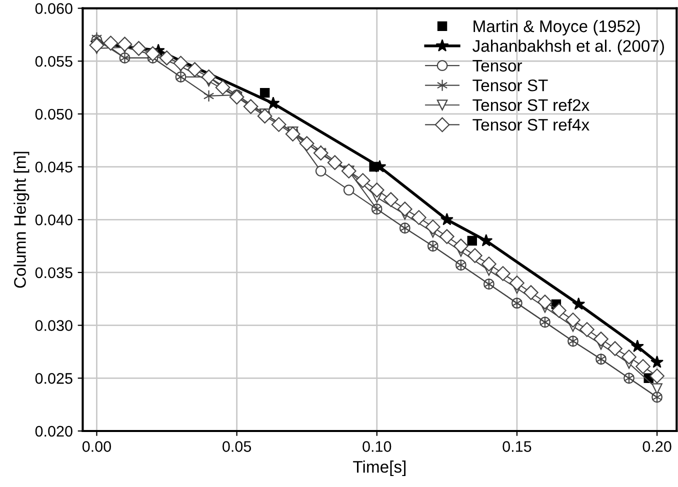 The width and height of the screenshot is (678, 487). What do you see at coordinates (517, 446) in the screenshot?
I see `x-tick-label: 0.15` at bounding box center [517, 446].